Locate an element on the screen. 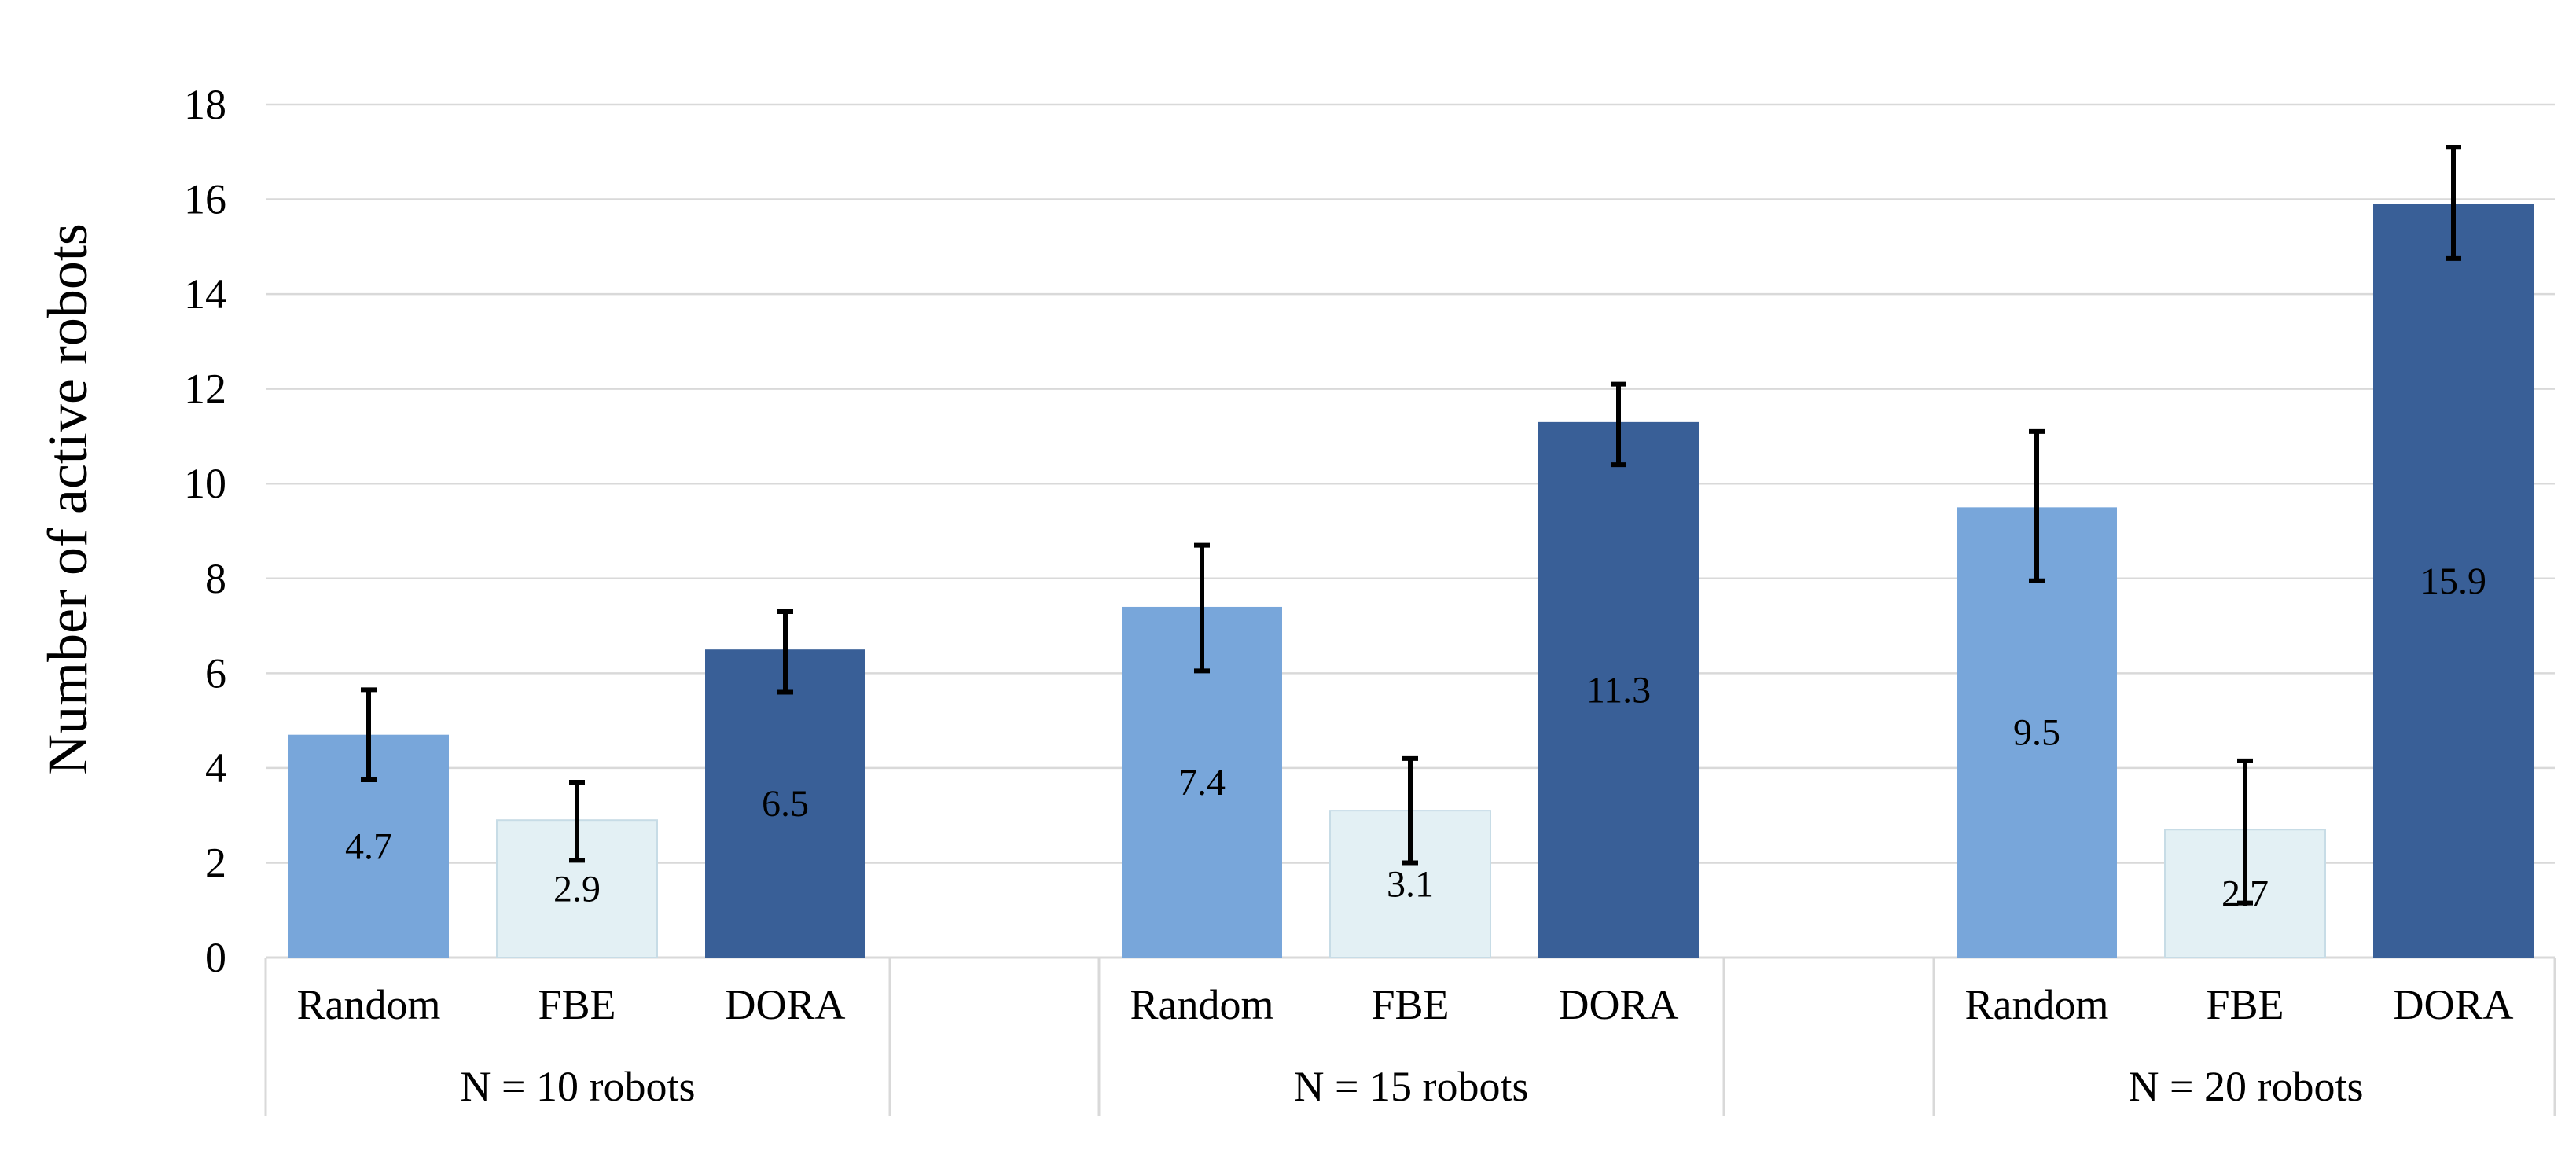 Image resolution: width=2576 pixels, height=1169 pixels. data-label: 15.9 is located at coordinates (2453, 581).